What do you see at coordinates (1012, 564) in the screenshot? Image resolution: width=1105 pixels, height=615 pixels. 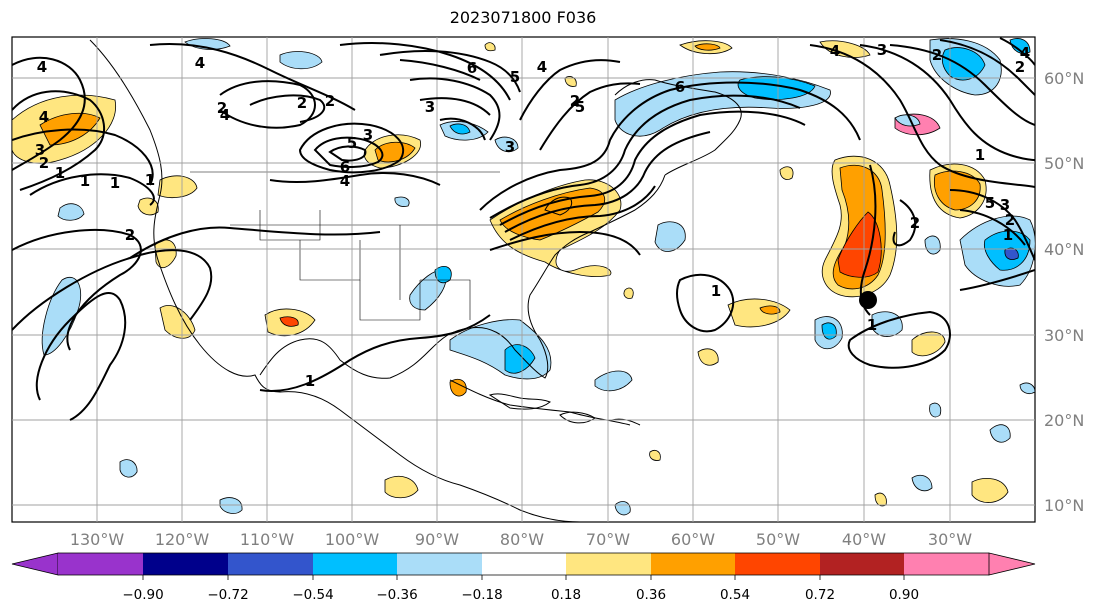 I see `colorbar-extend-high` at bounding box center [1012, 564].